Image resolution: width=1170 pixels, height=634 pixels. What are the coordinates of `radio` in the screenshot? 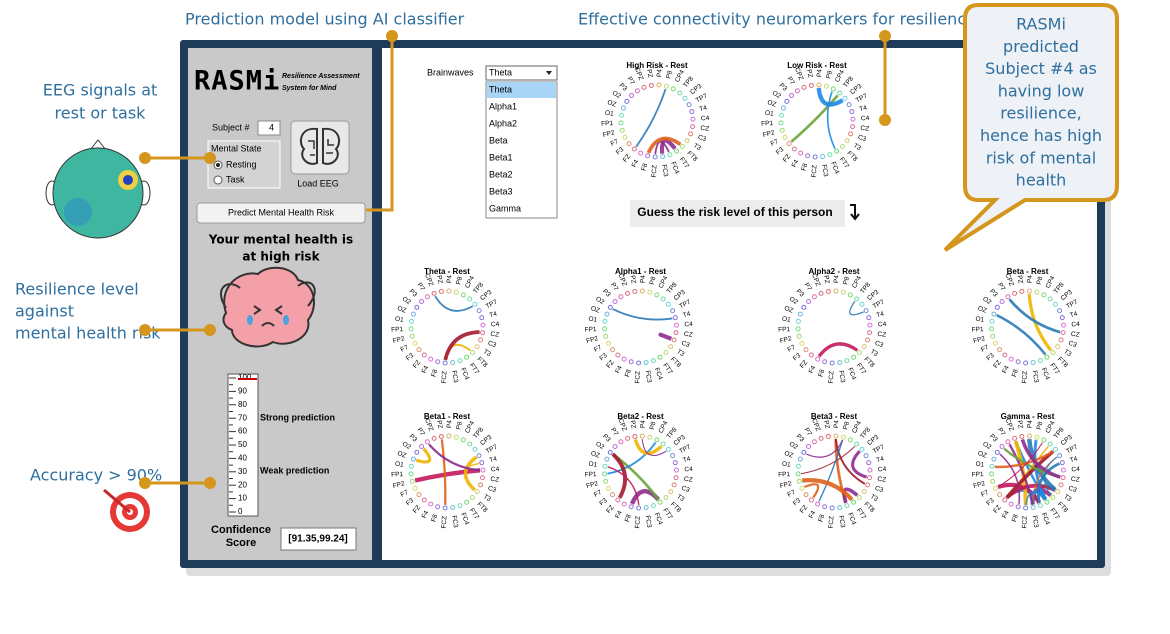 It's located at (218, 180).